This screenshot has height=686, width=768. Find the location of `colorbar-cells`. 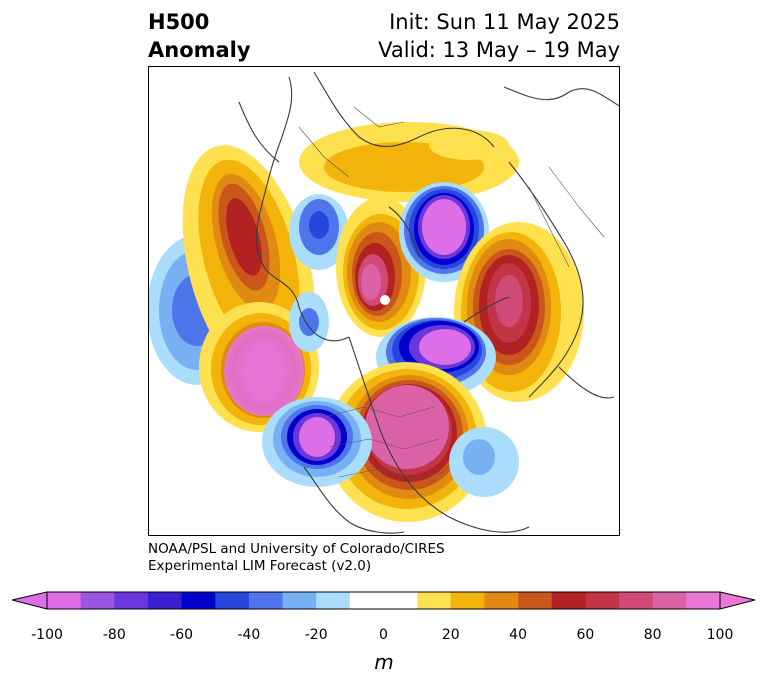

colorbar-cells is located at coordinates (384, 600).